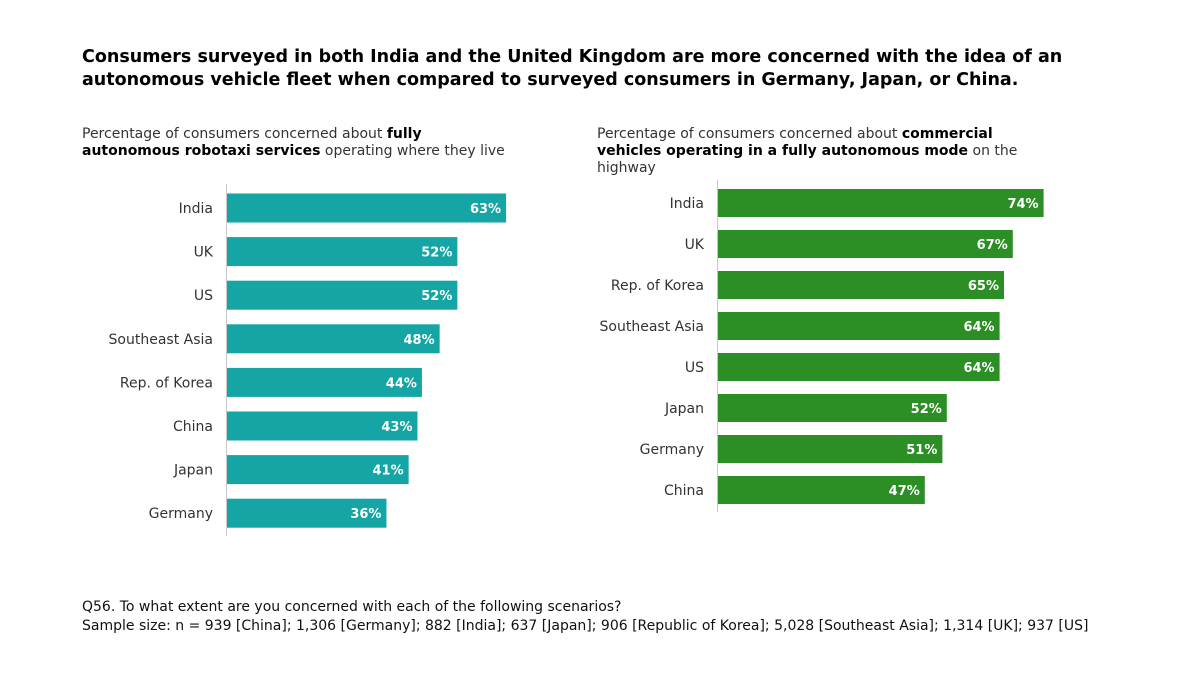 The width and height of the screenshot is (1200, 700). What do you see at coordinates (161, 340) in the screenshot?
I see `left-category-label-3: Southeast Asia` at bounding box center [161, 340].